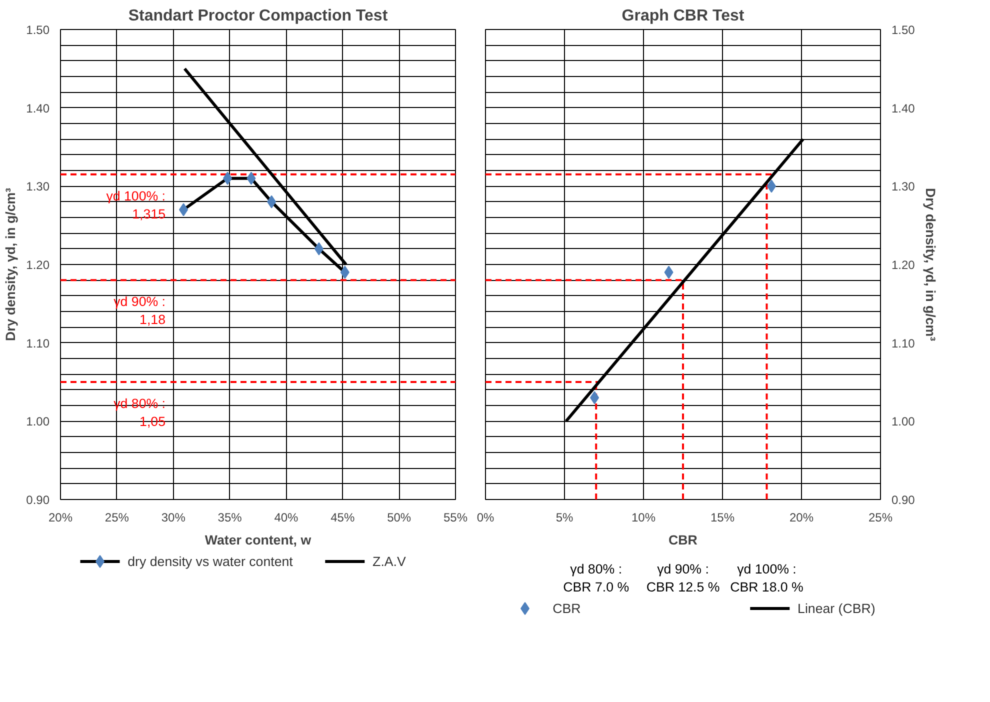  I want to click on legend-label: CBR, so click(566, 608).